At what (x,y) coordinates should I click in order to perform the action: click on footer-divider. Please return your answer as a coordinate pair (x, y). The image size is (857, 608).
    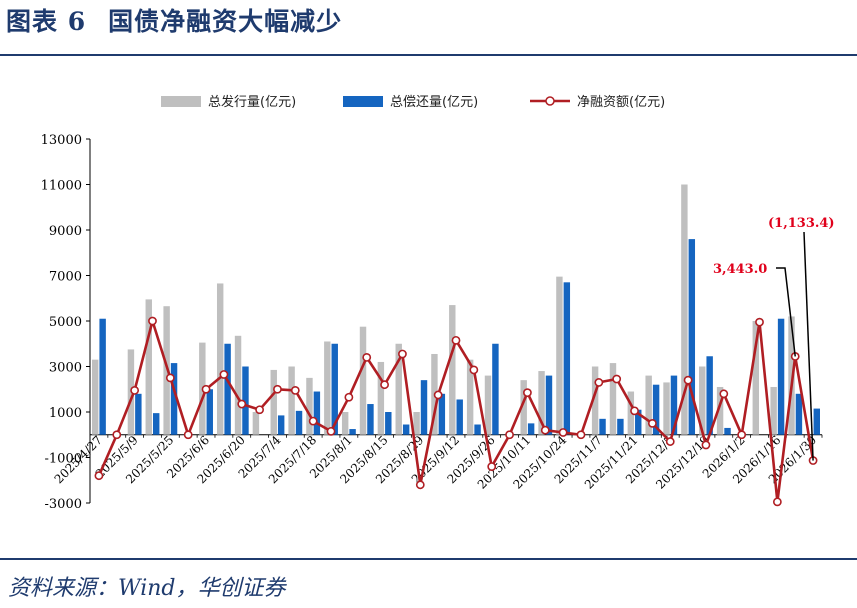
    Looking at the image, I should click on (428, 559).